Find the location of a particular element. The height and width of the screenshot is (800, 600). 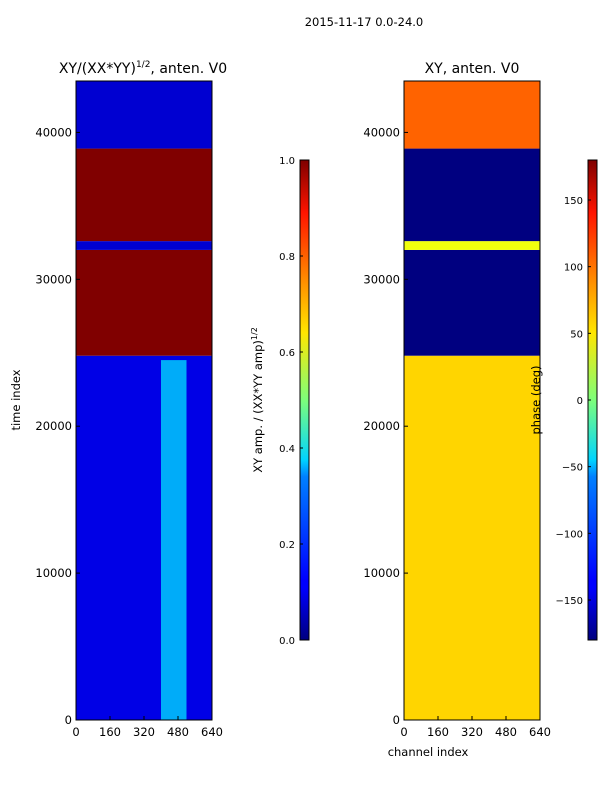

colorbar-tick-label: 0.8 is located at coordinates (287, 257).